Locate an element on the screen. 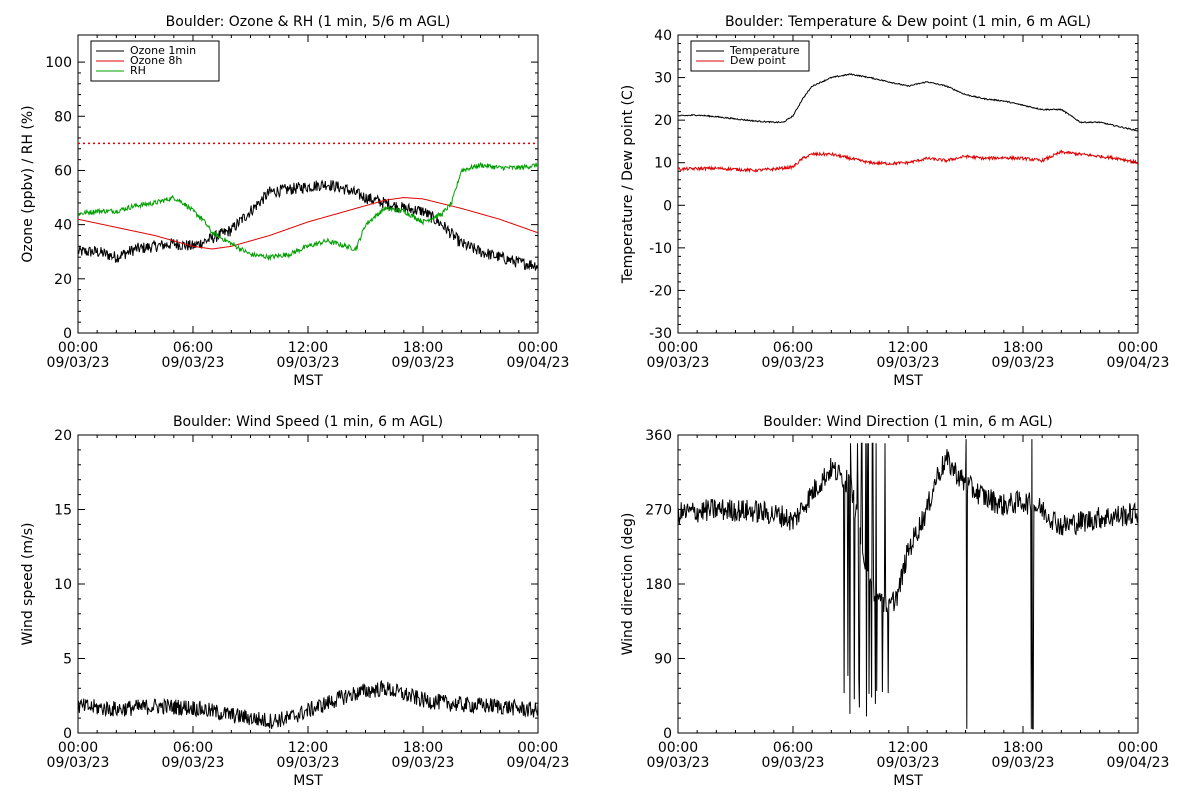 This screenshot has width=1200, height=800. series-line-ozone-8h is located at coordinates (308, 223).